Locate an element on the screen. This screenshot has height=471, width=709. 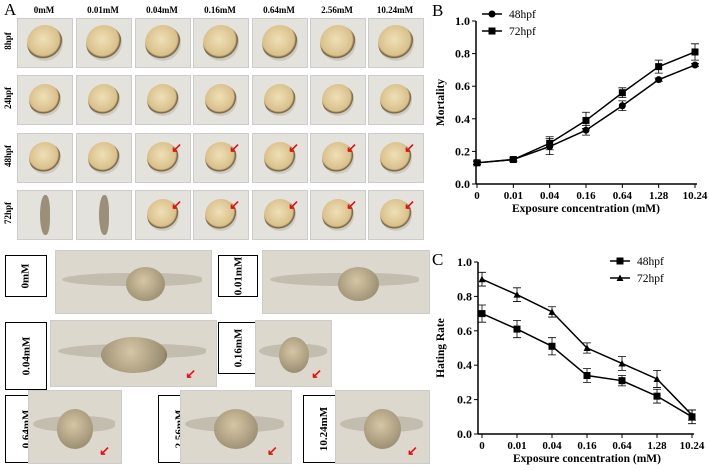
panel-letter: B is located at coordinates (437, 10).